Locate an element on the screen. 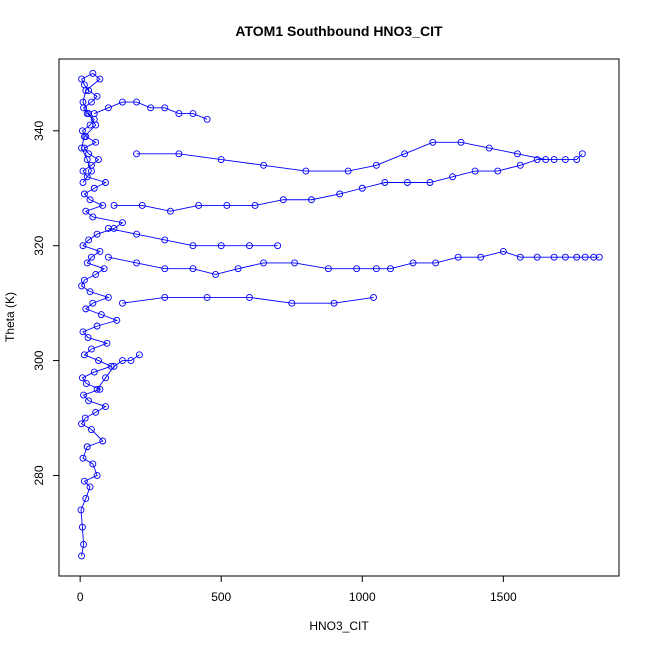  y-tick-label: 280 is located at coordinates (39, 475).